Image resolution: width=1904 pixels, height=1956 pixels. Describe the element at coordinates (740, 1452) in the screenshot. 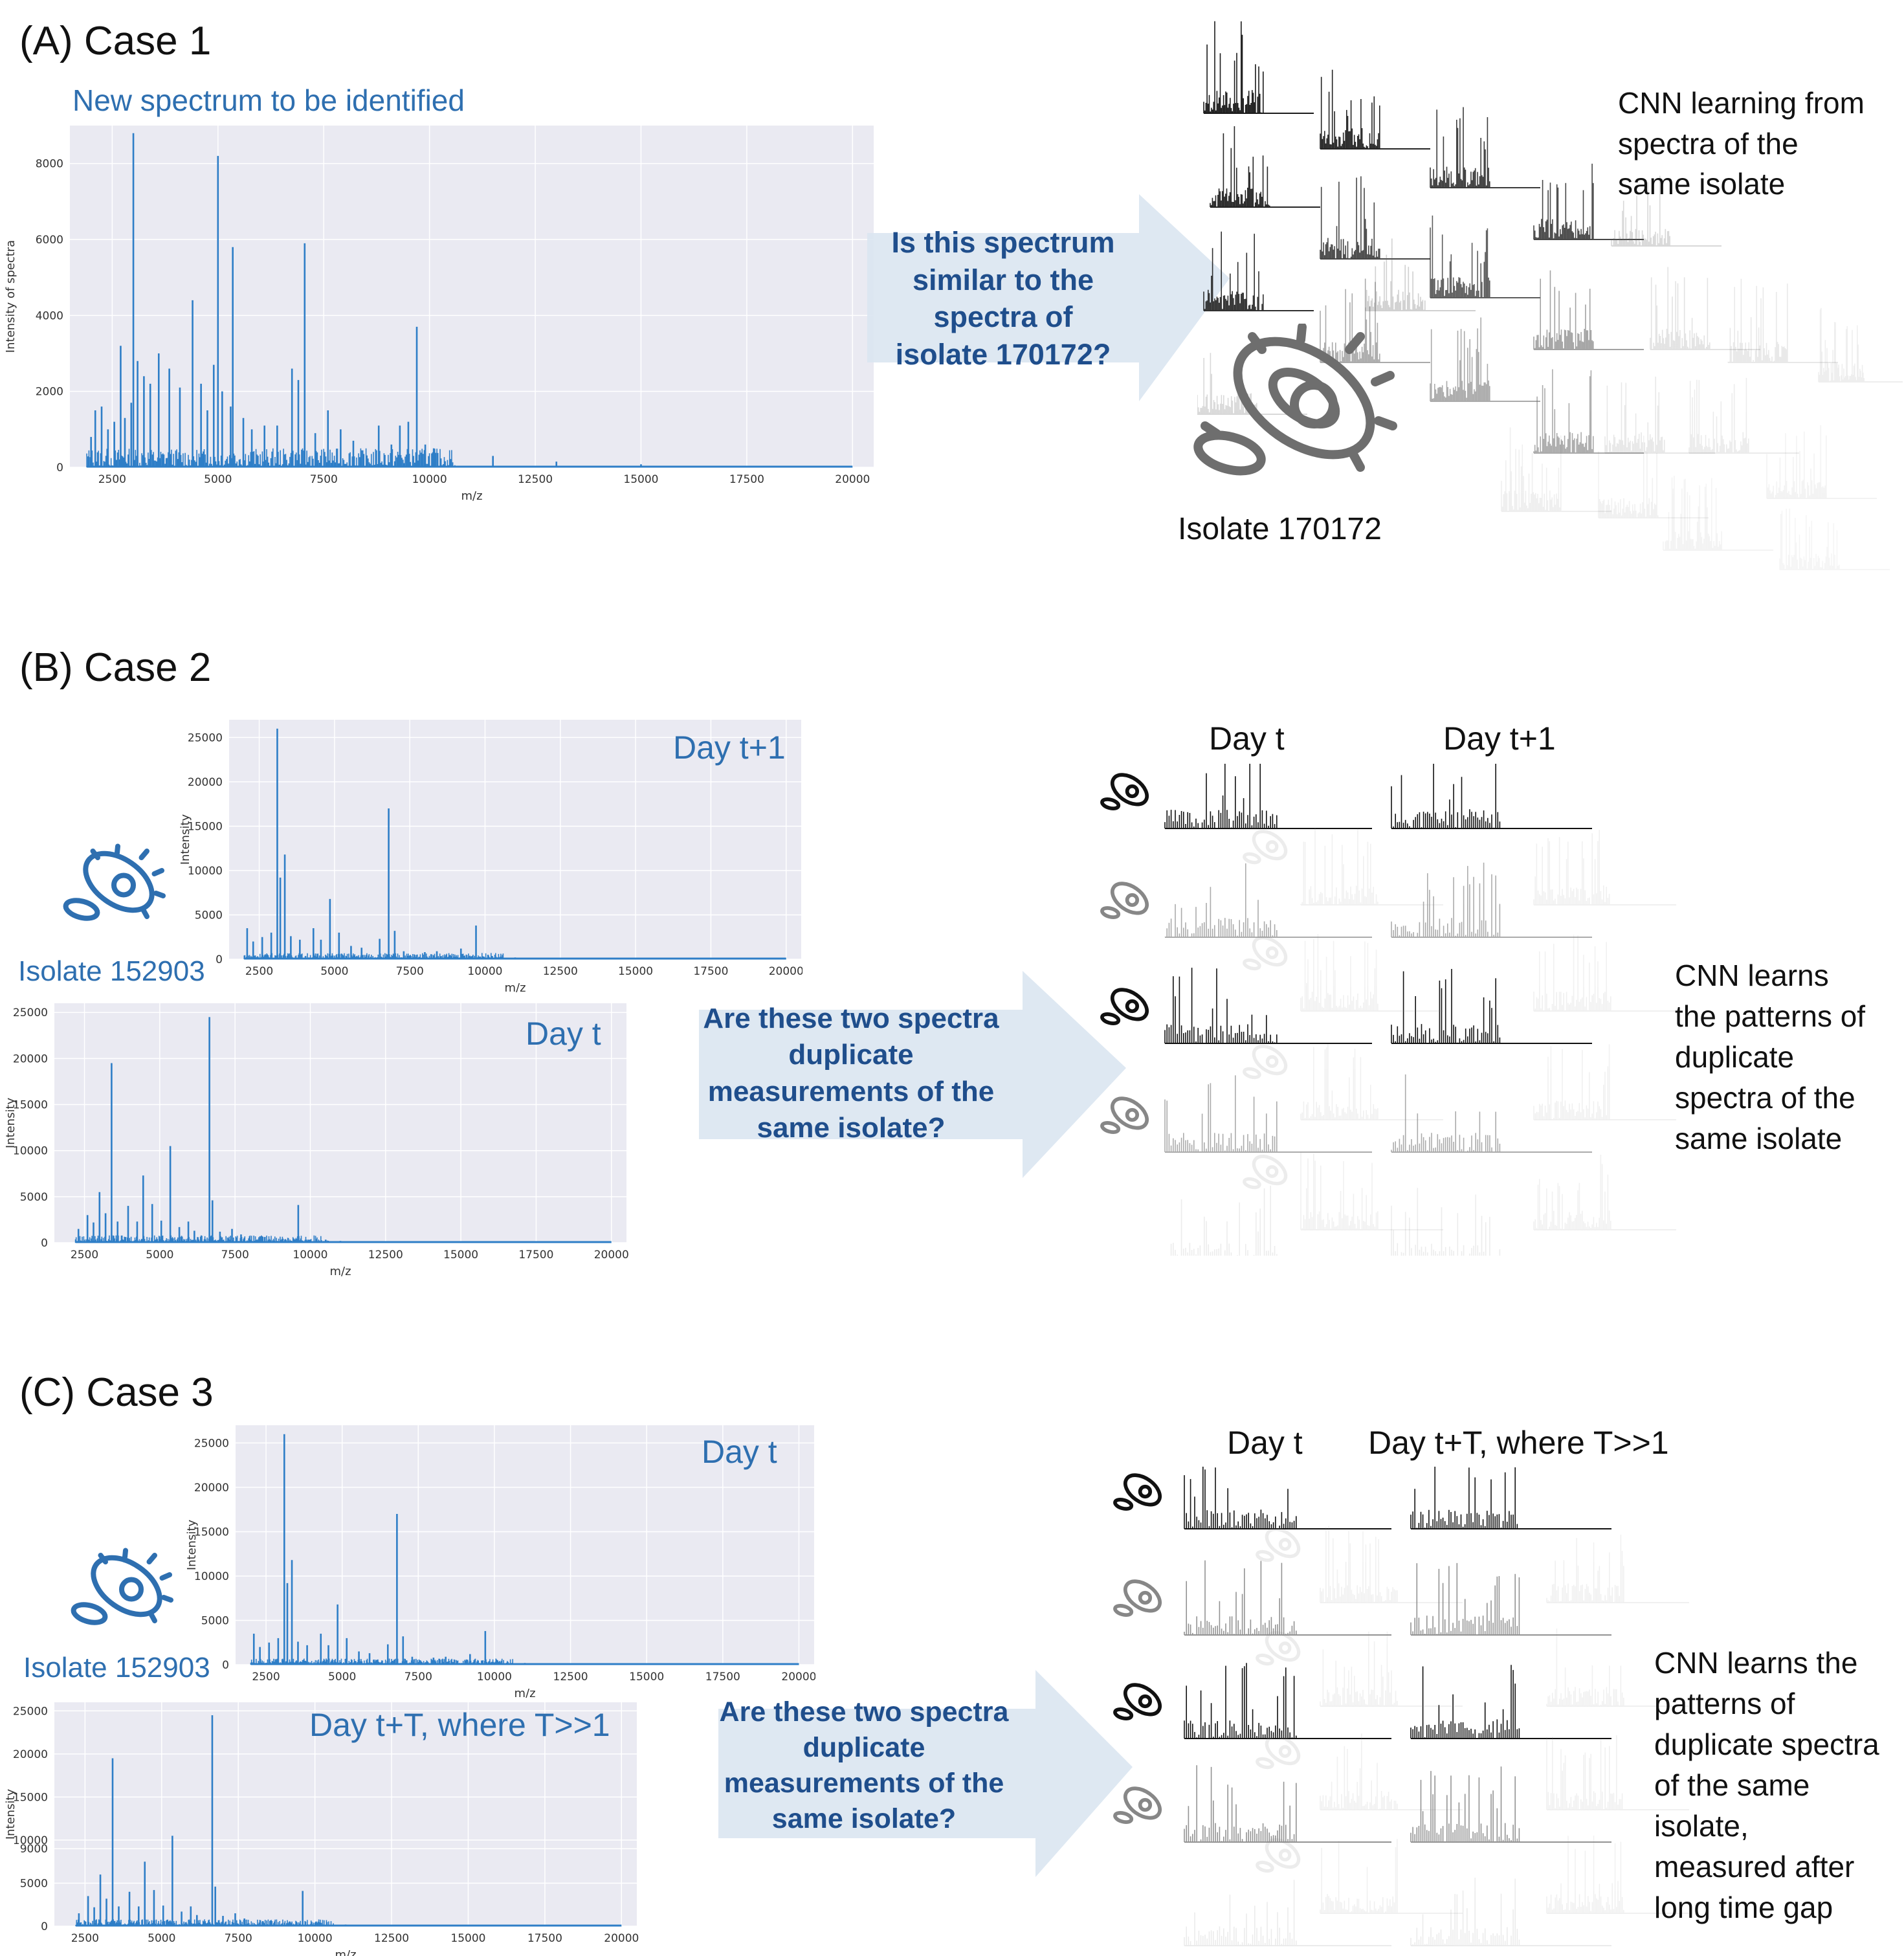

I see `case3-top-day-label: Day t` at that location.